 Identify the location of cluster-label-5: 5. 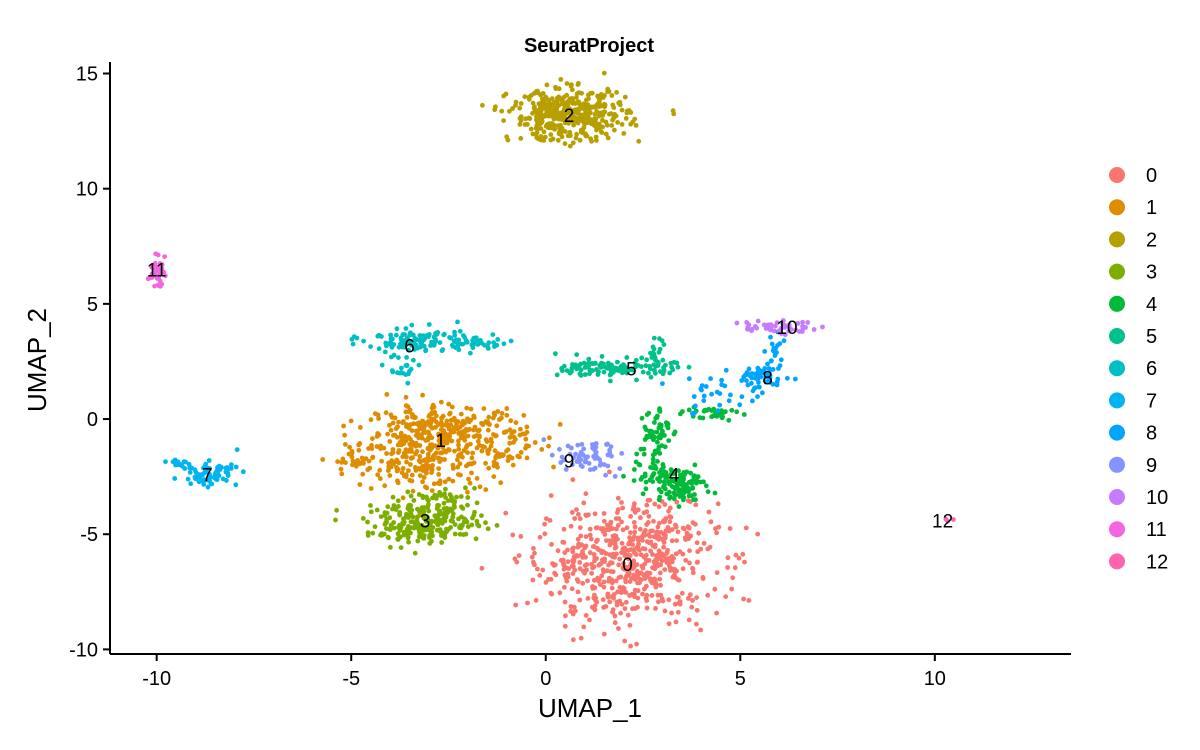
(631, 369).